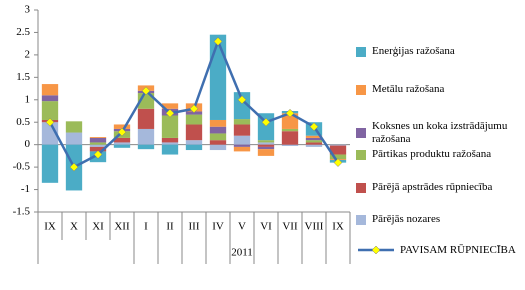  I want to click on legend-marker, so click(376, 250).